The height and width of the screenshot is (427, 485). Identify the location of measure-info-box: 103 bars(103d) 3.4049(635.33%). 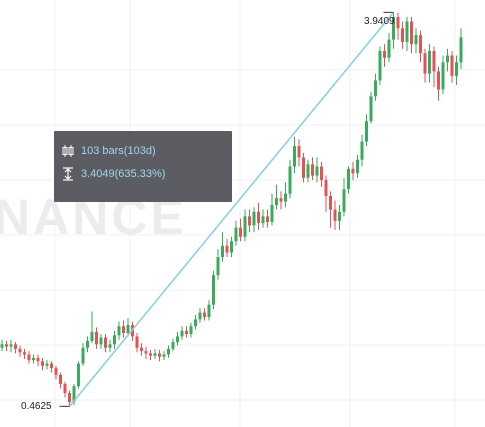
(143, 166).